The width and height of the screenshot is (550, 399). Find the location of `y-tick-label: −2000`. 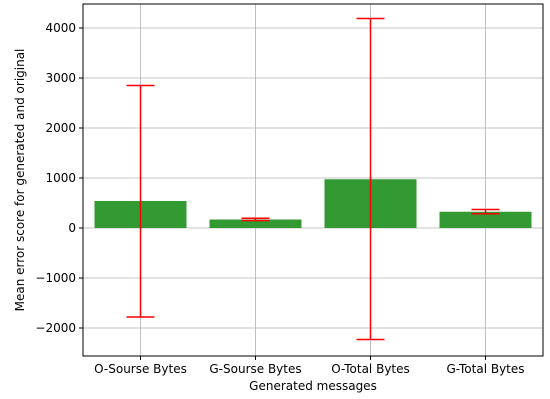

y-tick-label: −2000 is located at coordinates (55, 328).